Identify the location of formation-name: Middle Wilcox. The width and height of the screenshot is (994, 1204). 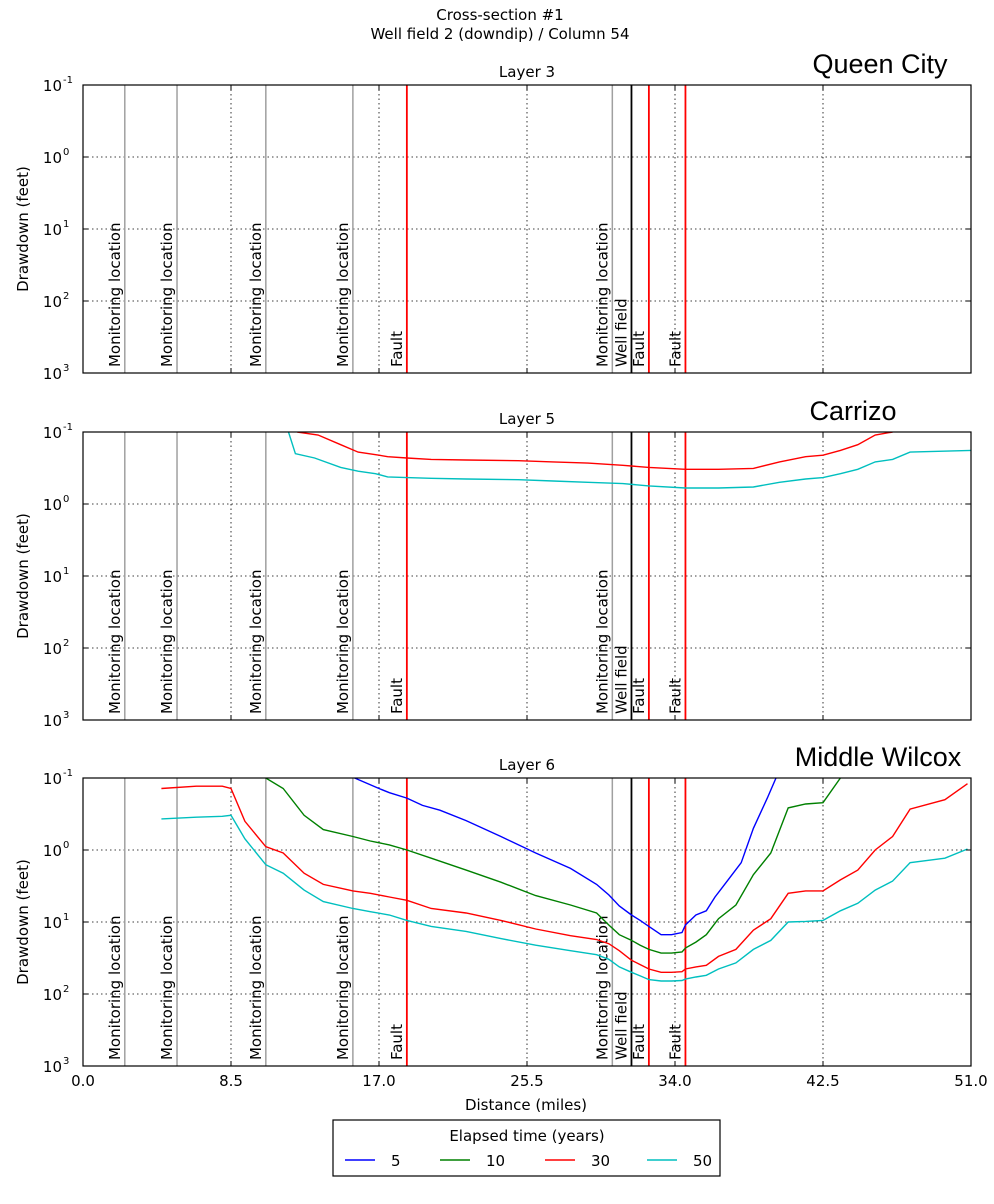
(878, 757).